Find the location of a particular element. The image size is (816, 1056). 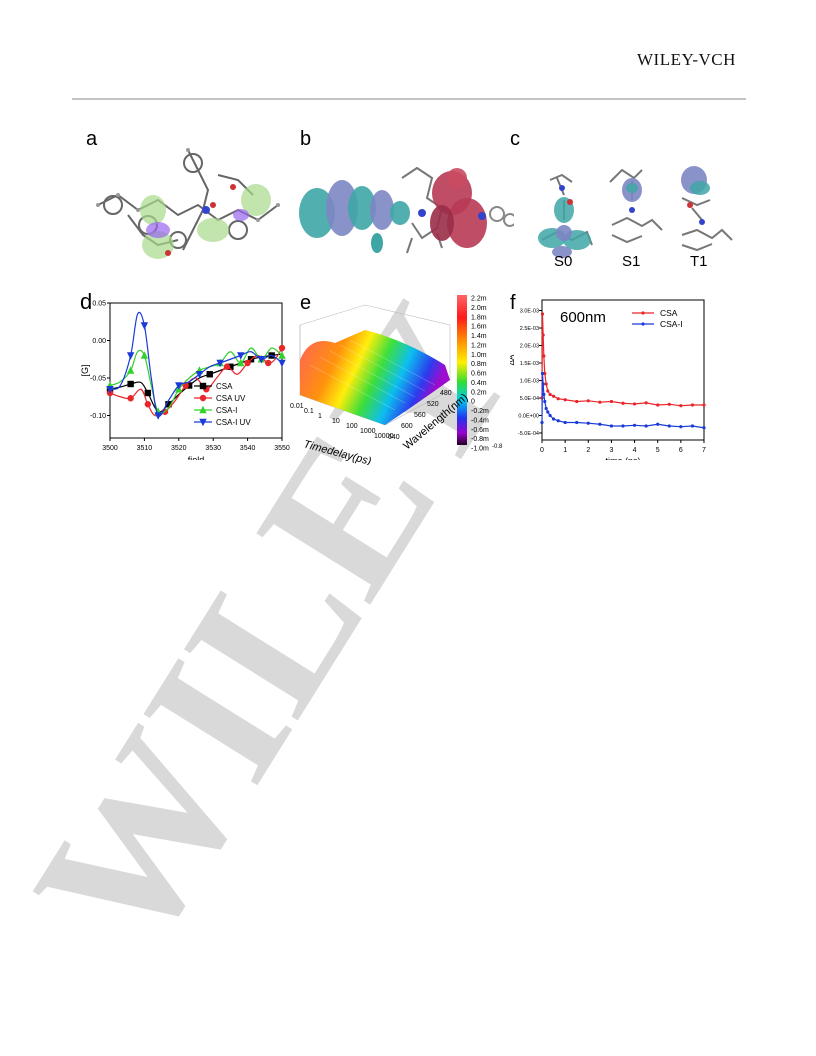

e-colorbar-extra-label: -0.8 is located at coordinates (497, 447).